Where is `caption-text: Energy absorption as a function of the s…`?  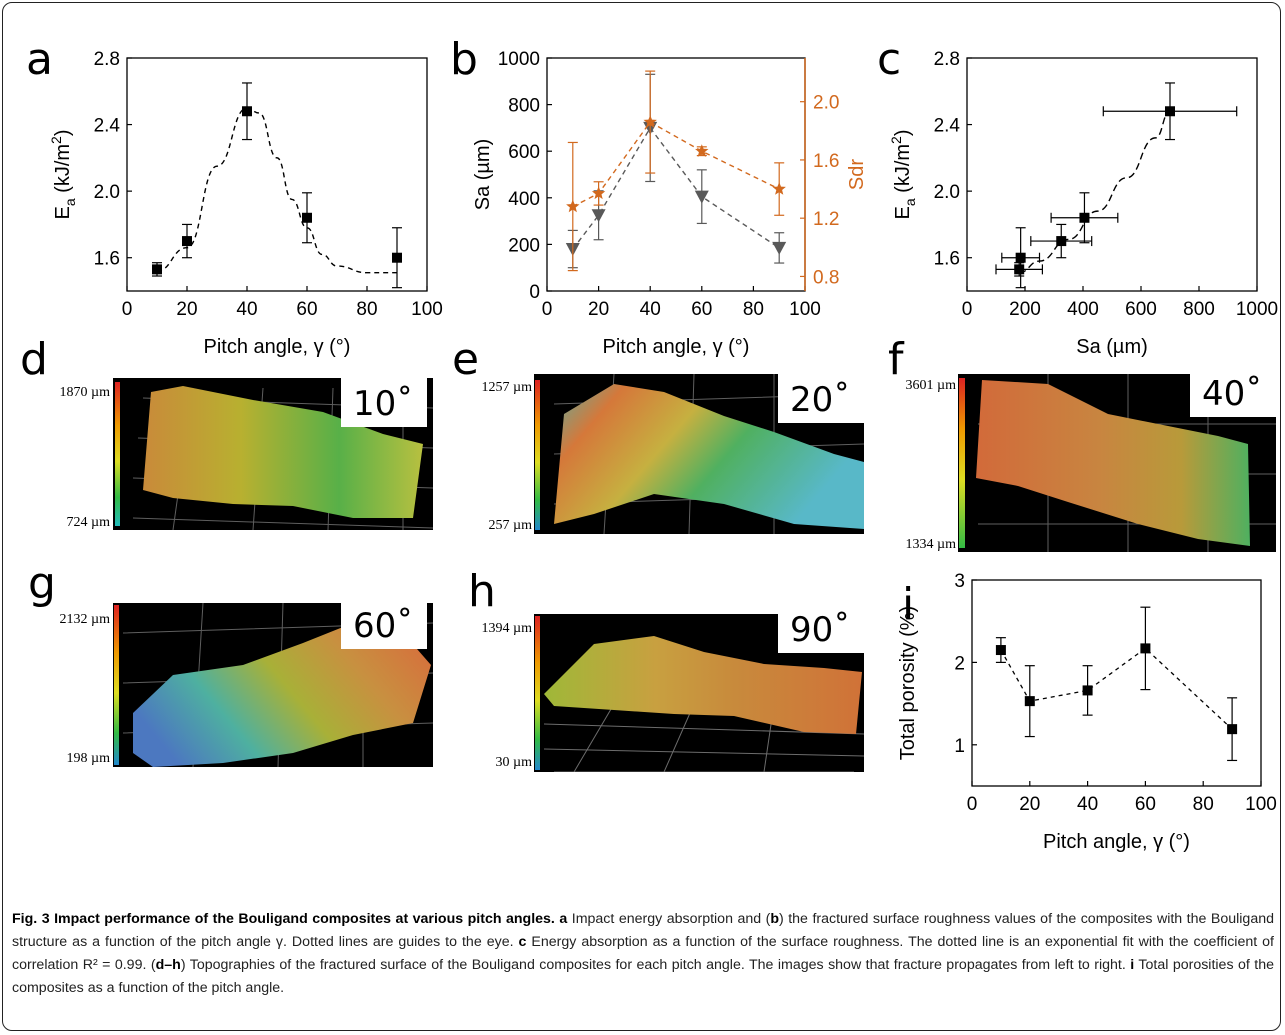
caption-text: Energy absorption as a function of the s… is located at coordinates (643, 953).